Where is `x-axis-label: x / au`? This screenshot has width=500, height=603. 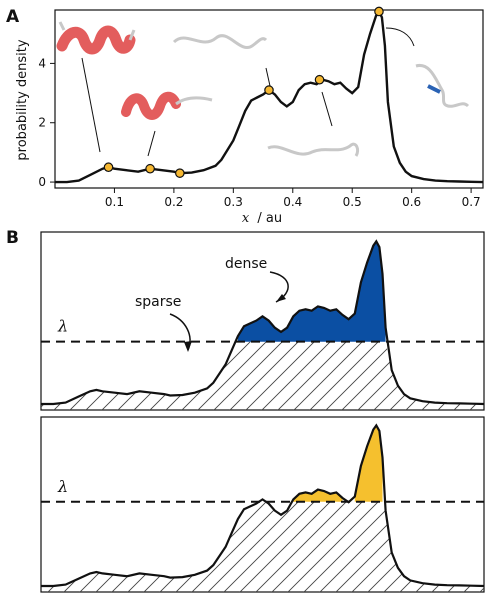 x-axis-label: x / au is located at coordinates (262, 218).